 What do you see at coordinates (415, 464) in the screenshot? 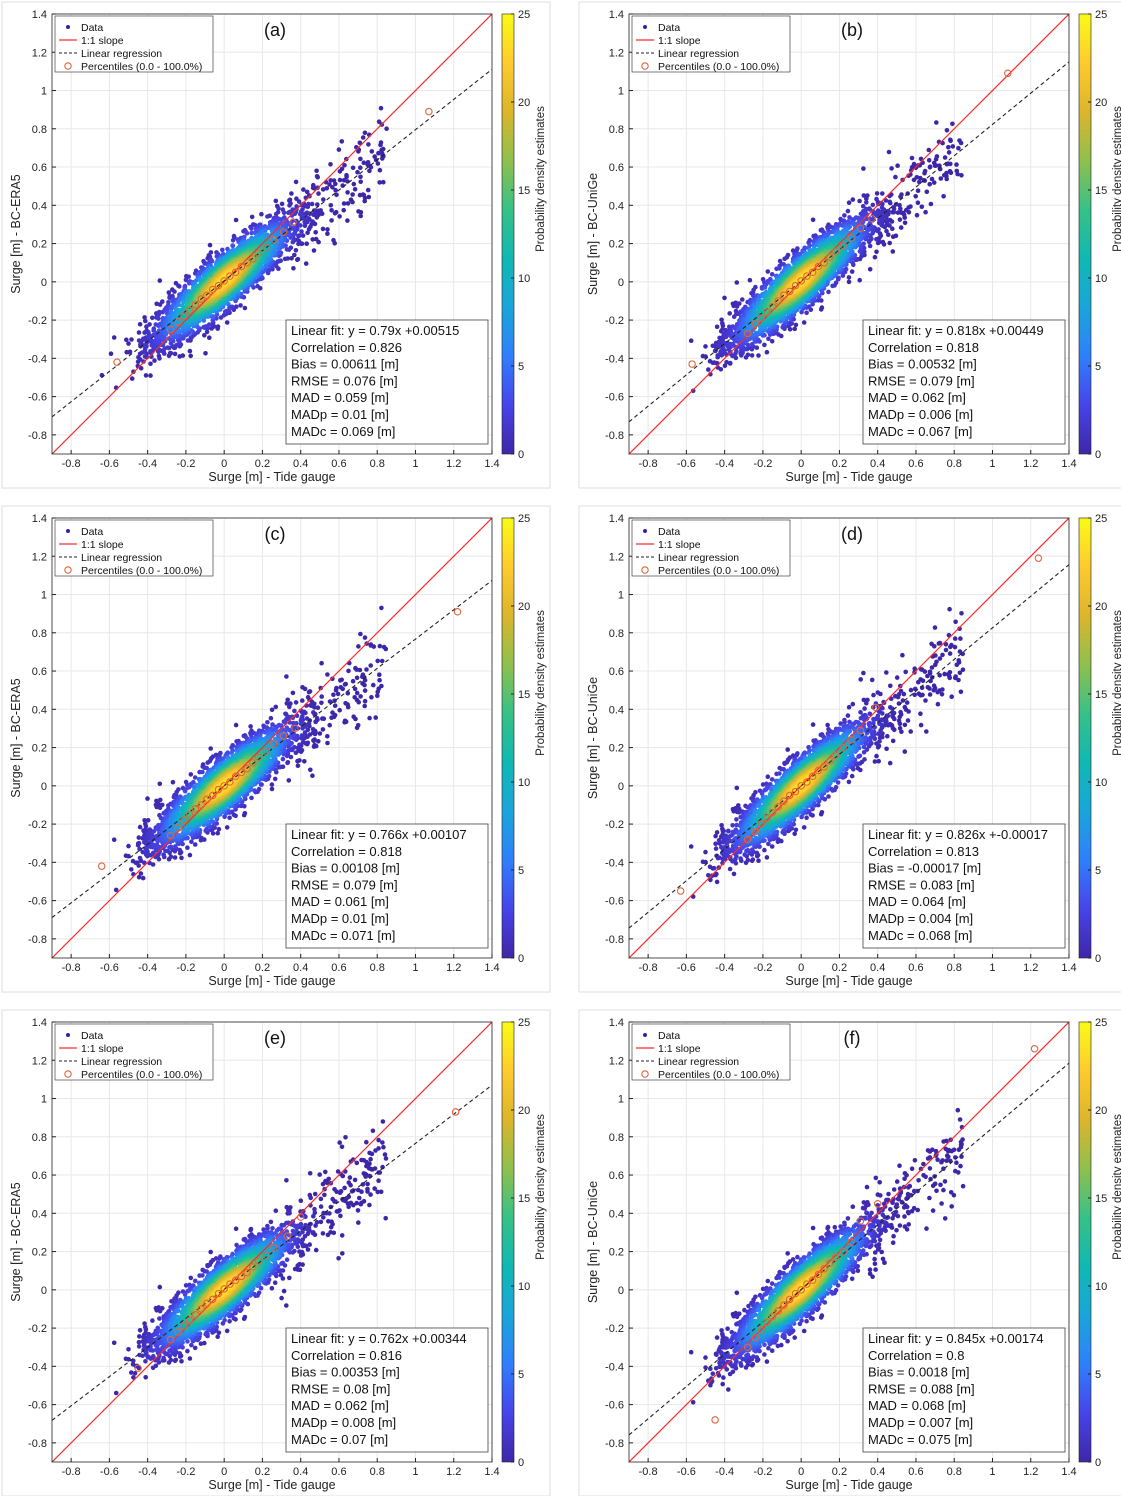
I see `x-tick-label: 1` at bounding box center [415, 464].